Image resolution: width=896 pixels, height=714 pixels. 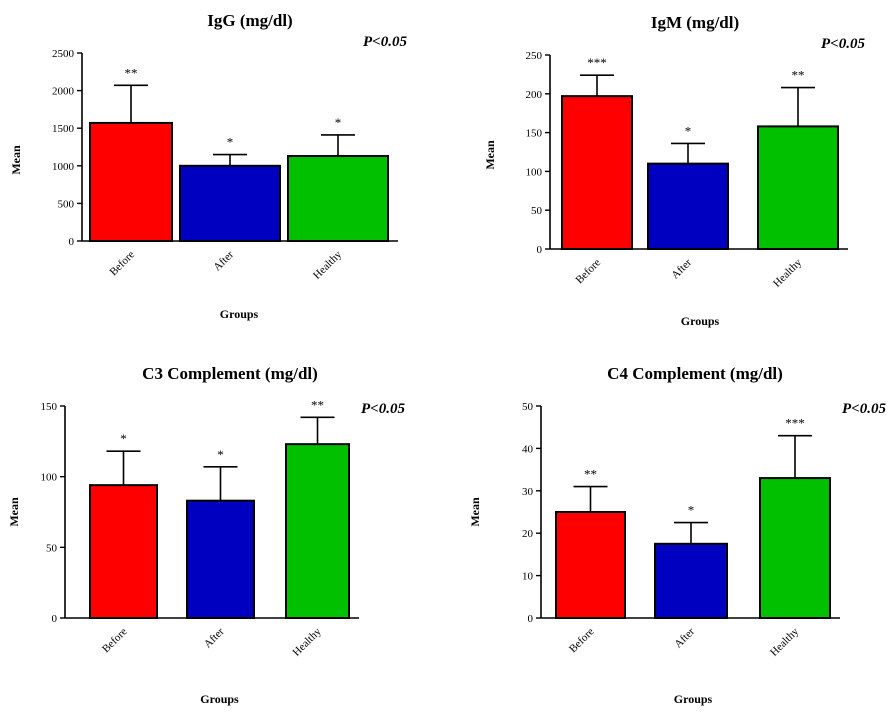 I want to click on y-tick-label: 20, so click(x=528, y=534).